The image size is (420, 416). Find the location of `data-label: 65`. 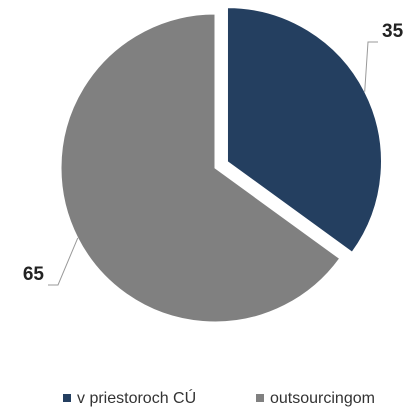

data-label: 65 is located at coordinates (34, 274).